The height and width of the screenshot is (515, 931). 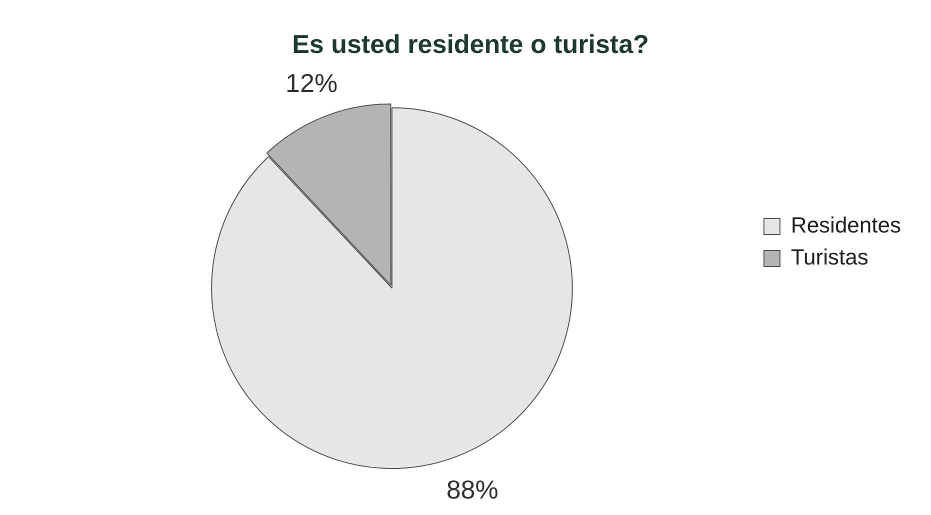 I want to click on legend-label: Turistas, so click(x=829, y=257).